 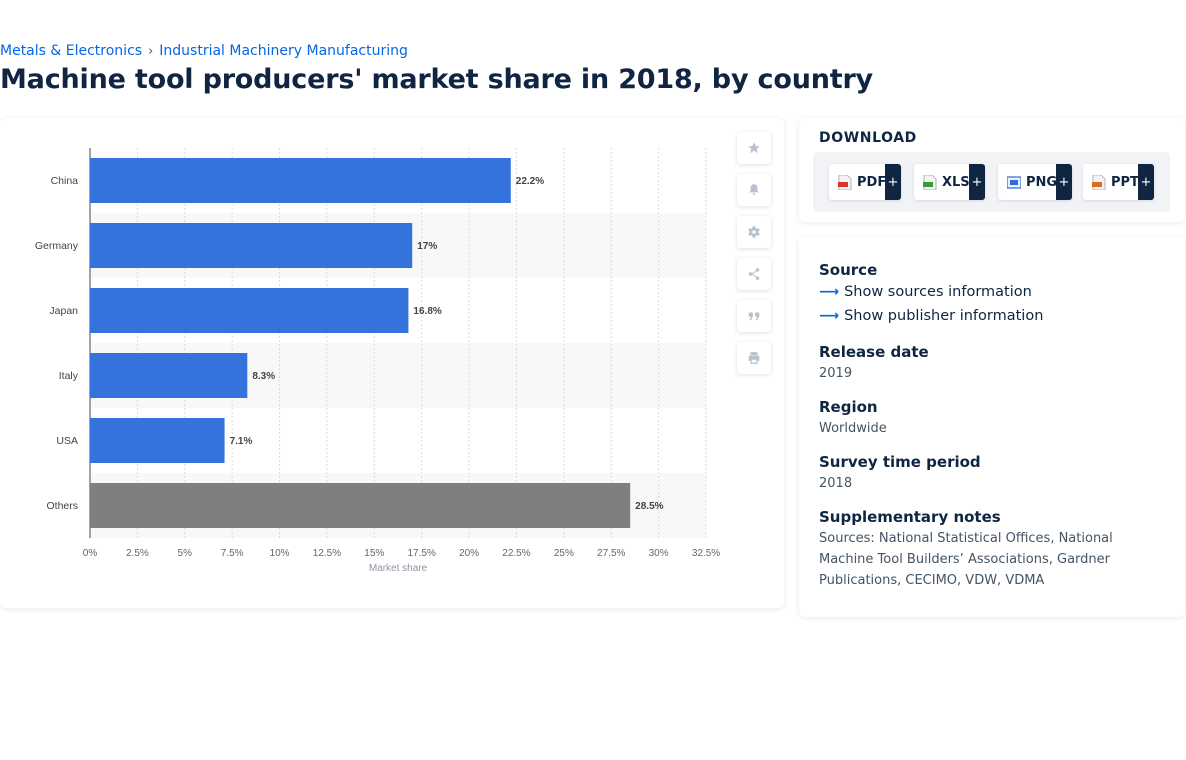 I want to click on ppt-file-icon, so click(x=1099, y=182).